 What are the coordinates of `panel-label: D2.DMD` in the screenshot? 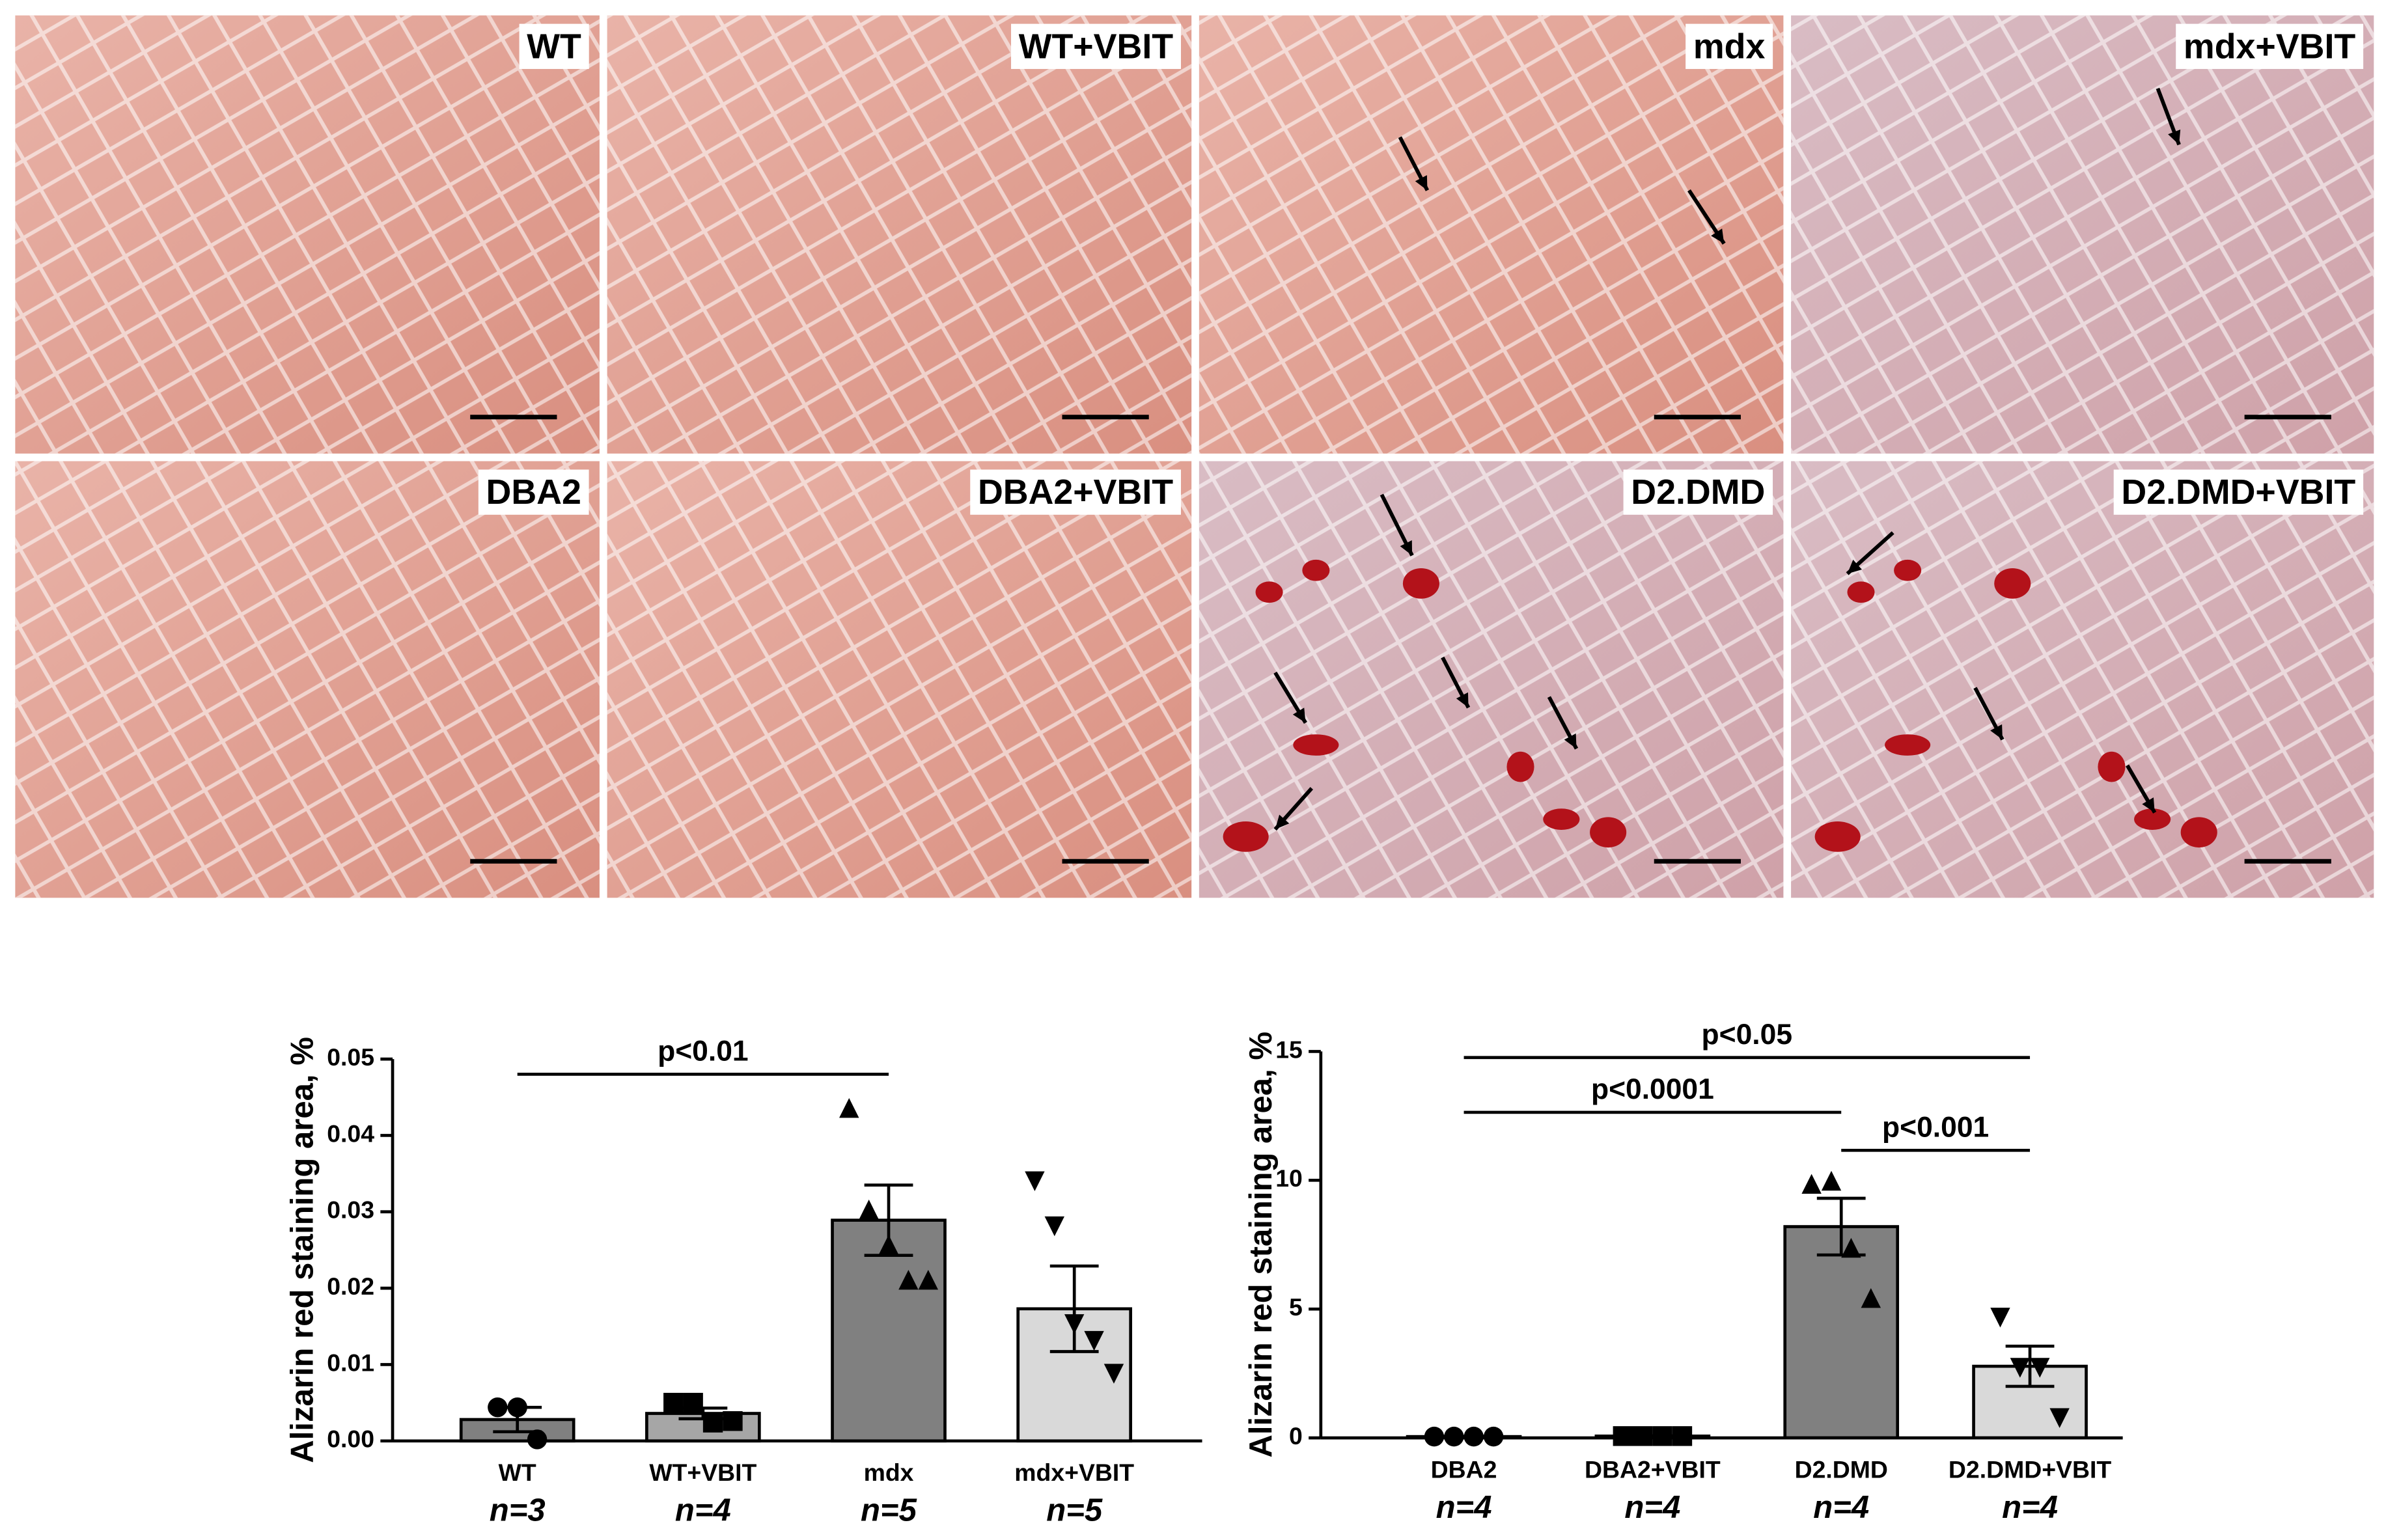 It's located at (1698, 492).